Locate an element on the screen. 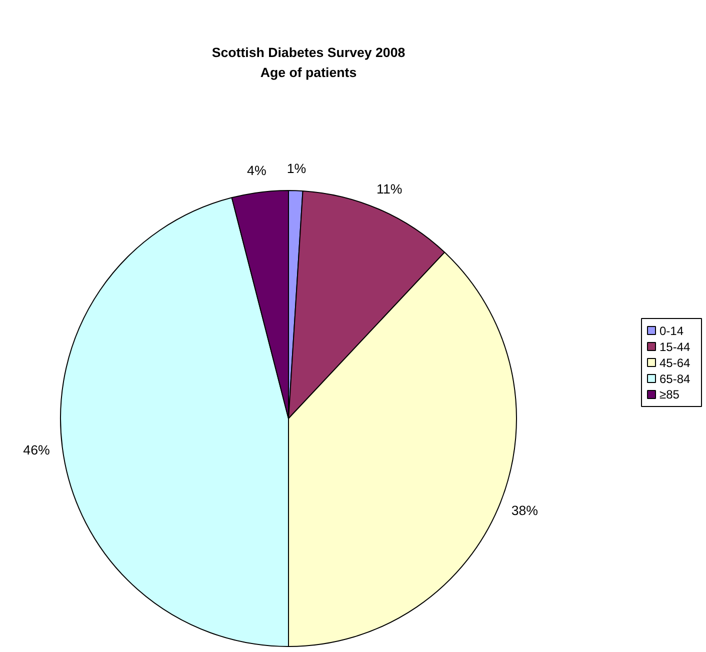 This screenshot has width=706, height=652. legend-label: 0-14 is located at coordinates (672, 331).